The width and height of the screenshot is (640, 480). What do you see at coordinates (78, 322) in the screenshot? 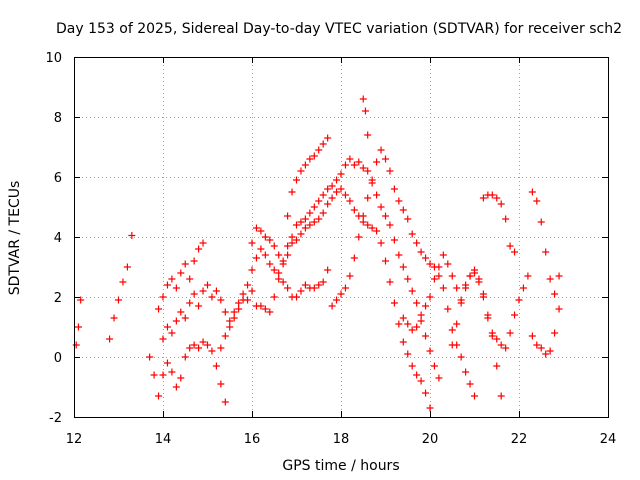
I see `series-arc-a` at bounding box center [78, 322].